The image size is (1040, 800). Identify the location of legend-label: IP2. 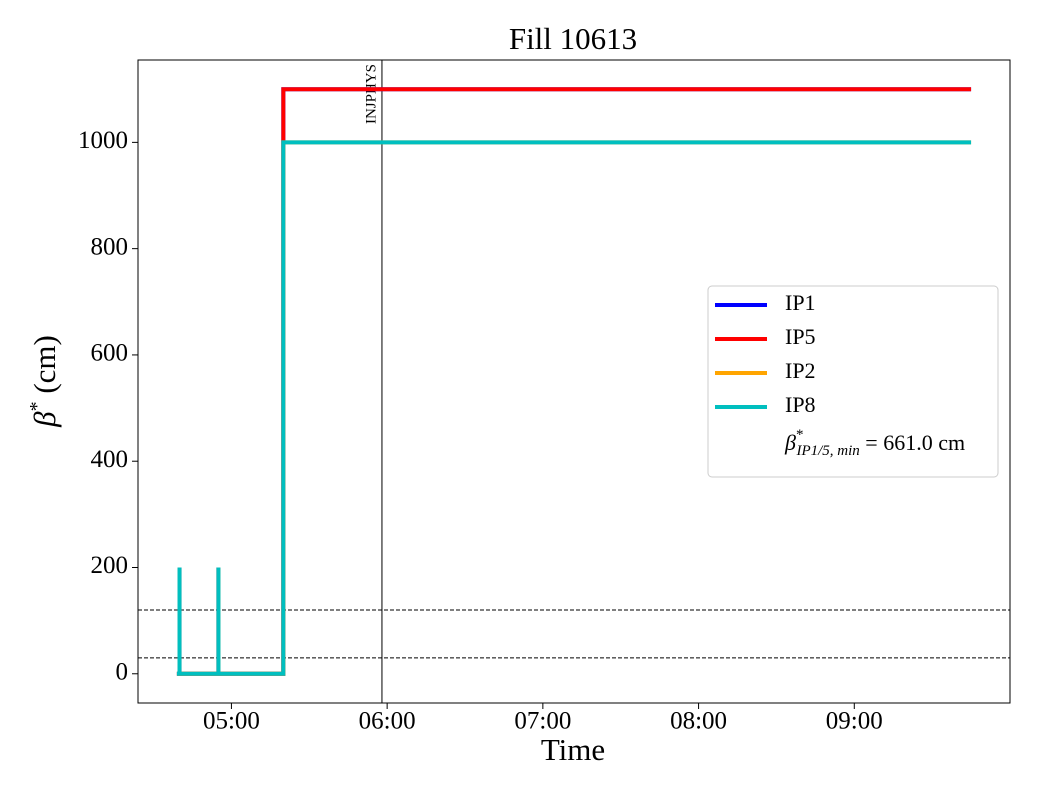
(800, 370).